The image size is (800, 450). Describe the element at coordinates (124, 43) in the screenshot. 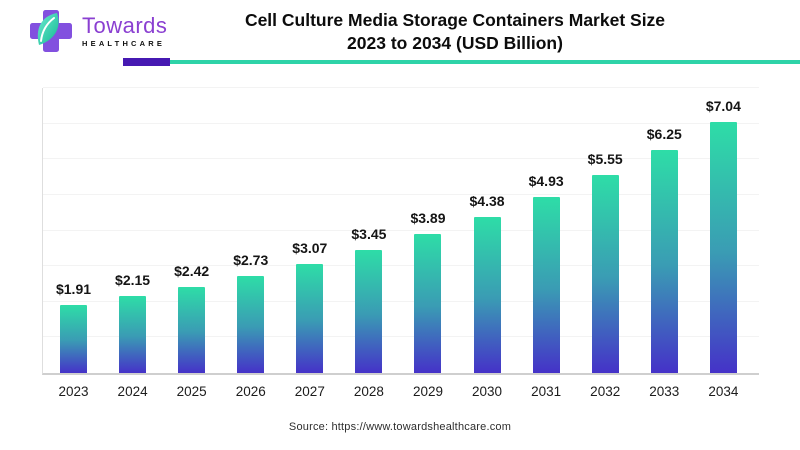

I see `brand-subname: HEALTHCARE` at that location.